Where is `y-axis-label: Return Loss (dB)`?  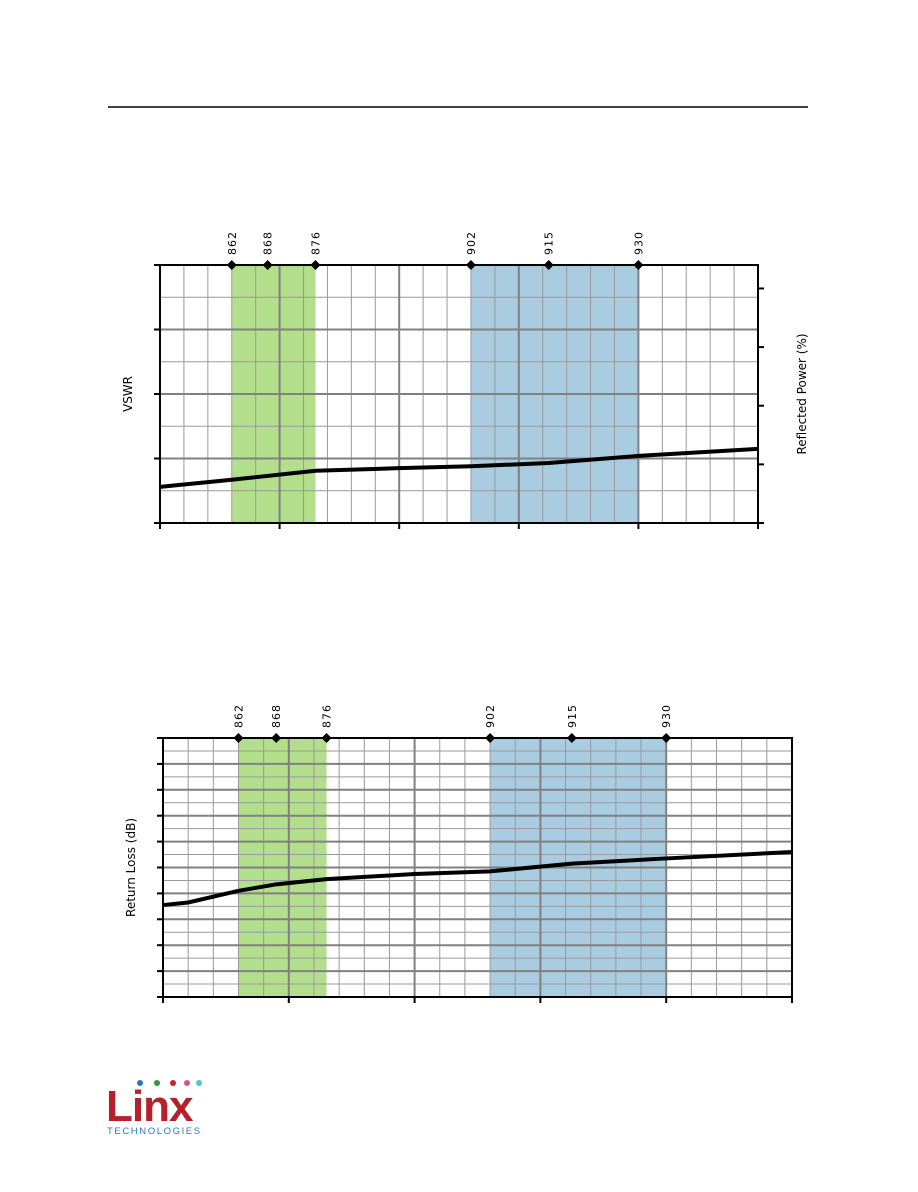
y-axis-label: Return Loss (dB) is located at coordinates (131, 867).